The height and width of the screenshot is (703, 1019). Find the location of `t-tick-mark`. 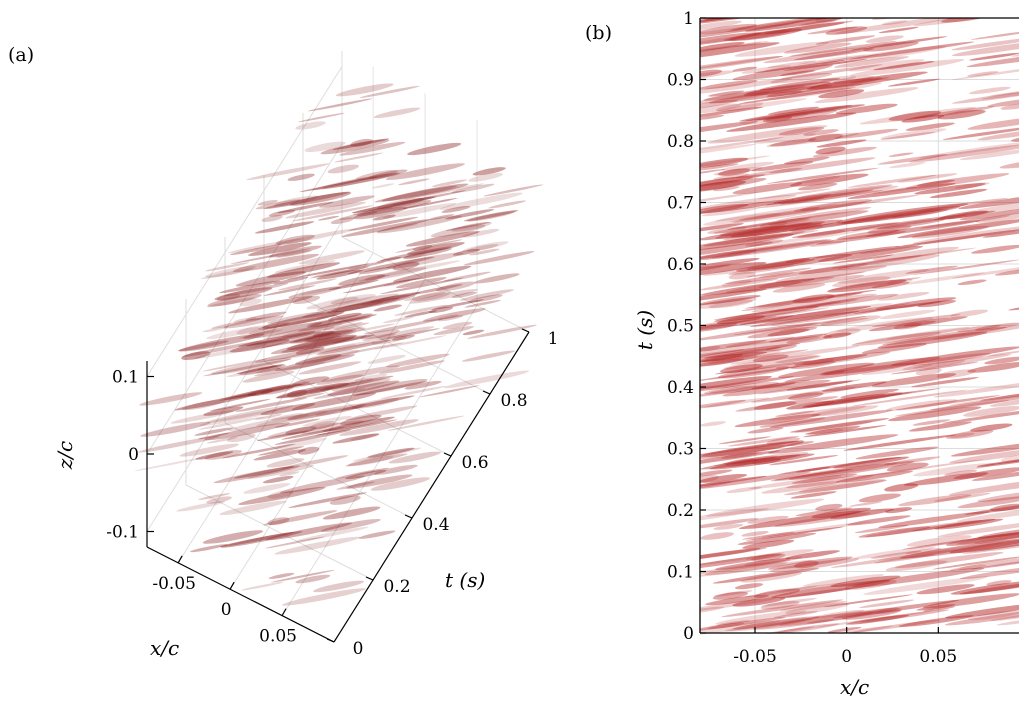

t-tick-mark is located at coordinates (525, 330).